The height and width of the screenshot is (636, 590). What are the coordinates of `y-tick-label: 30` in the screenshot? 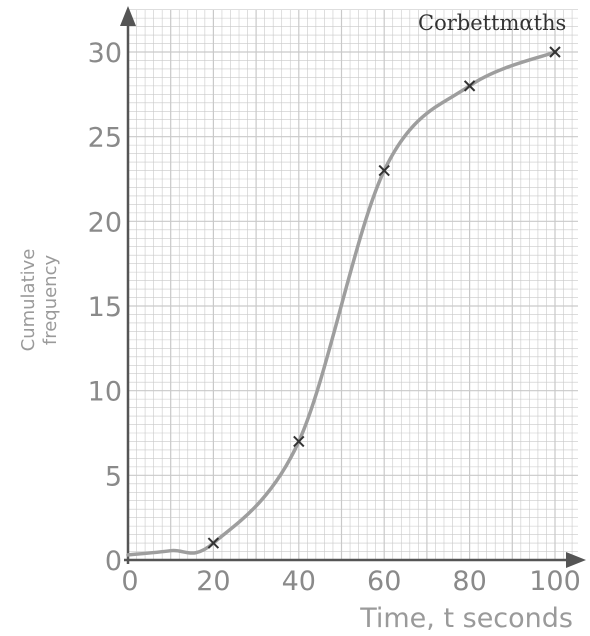 It's located at (105, 53).